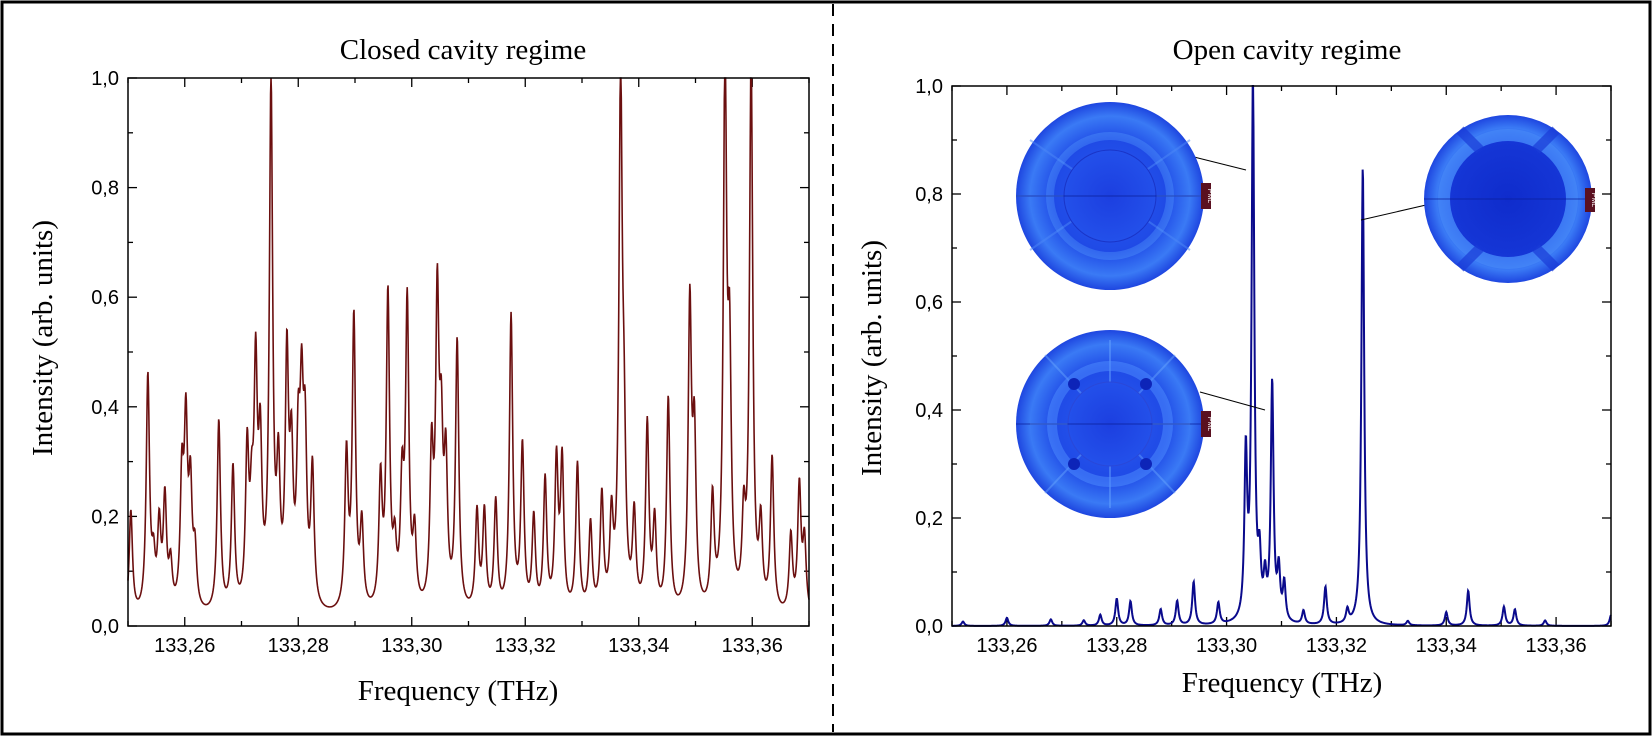 Image resolution: width=1652 pixels, height=736 pixels. What do you see at coordinates (1478, 199) in the screenshot?
I see `field-map-inset-right: PML` at bounding box center [1478, 199].